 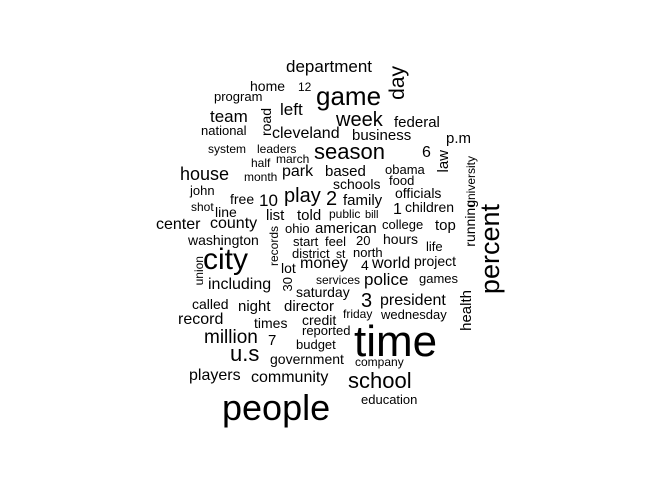 What do you see at coordinates (229, 116) in the screenshot?
I see `word-team: team` at bounding box center [229, 116].